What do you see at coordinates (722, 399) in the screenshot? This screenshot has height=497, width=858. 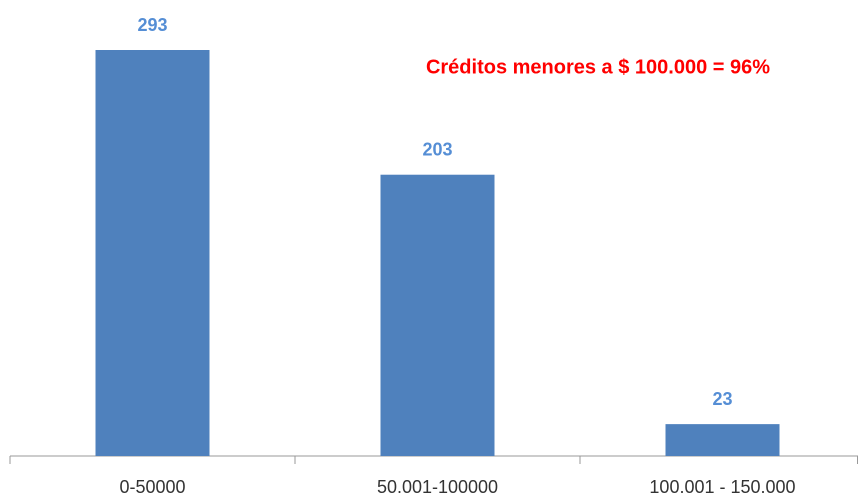 I see `value-label: 23` at bounding box center [722, 399].